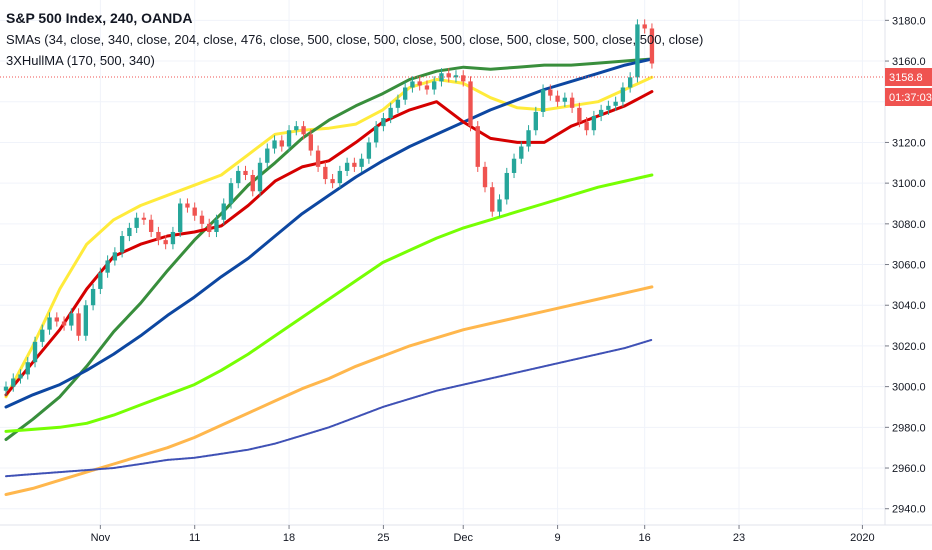  I want to click on y-tick-label: 3040.0, so click(909, 306).